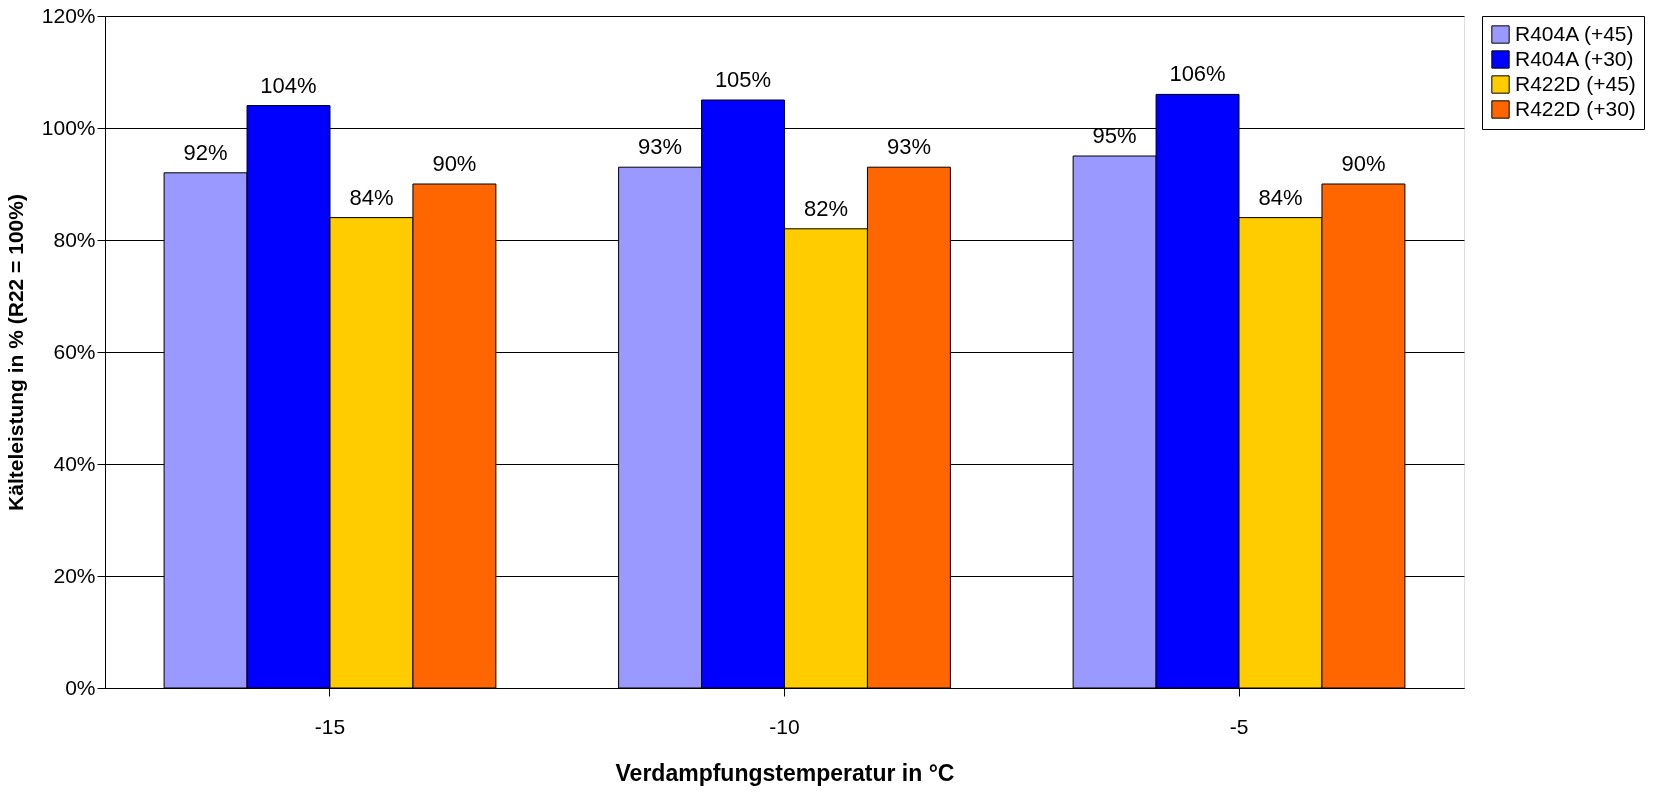 This screenshot has height=806, width=1670. What do you see at coordinates (1239, 726) in the screenshot?
I see `x-tick-label: -5` at bounding box center [1239, 726].